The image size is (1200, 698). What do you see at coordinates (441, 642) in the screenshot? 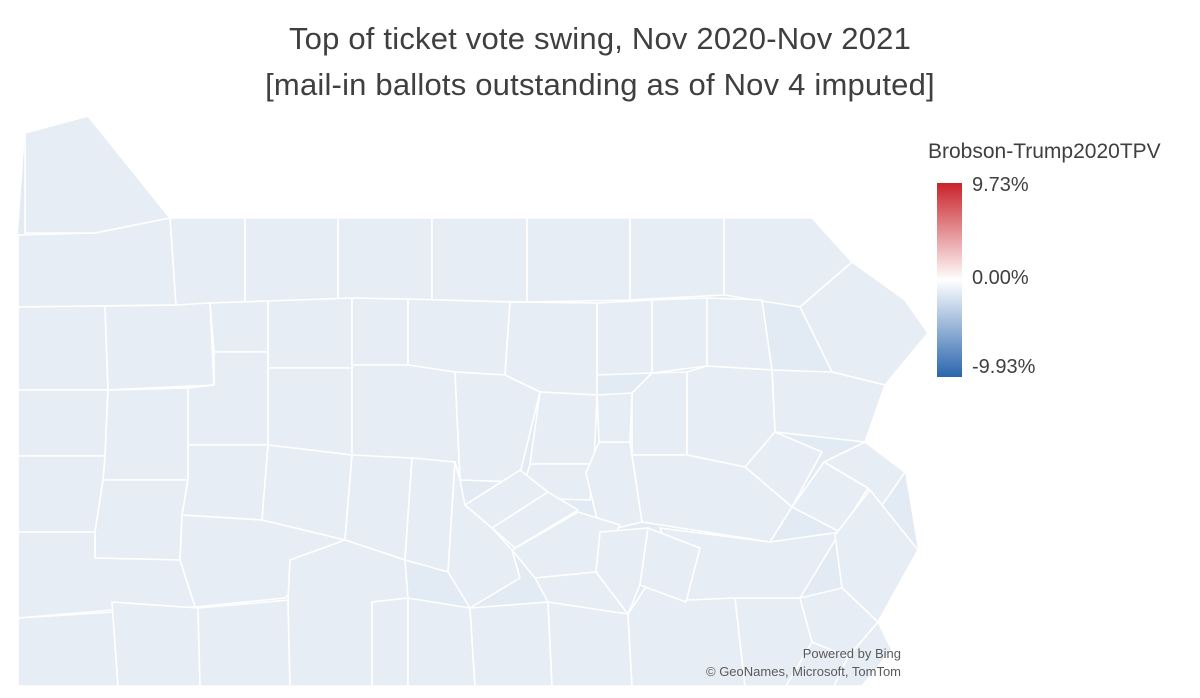
I see `county-franklin` at bounding box center [441, 642].